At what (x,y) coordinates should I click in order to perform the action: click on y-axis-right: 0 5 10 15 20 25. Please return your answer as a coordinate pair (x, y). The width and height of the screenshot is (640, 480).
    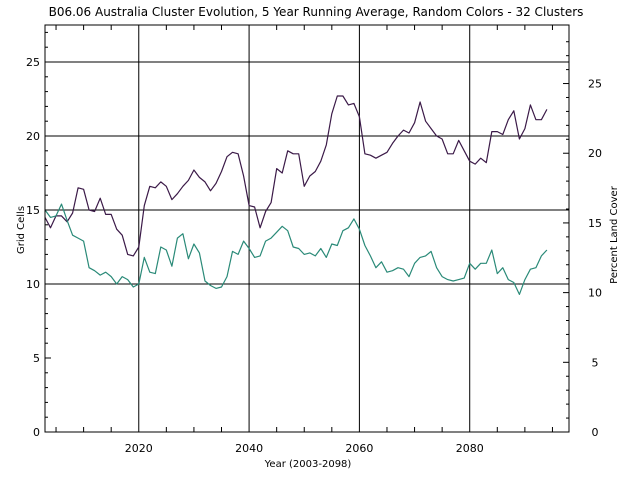
    Looking at the image, I should click on (582, 240).